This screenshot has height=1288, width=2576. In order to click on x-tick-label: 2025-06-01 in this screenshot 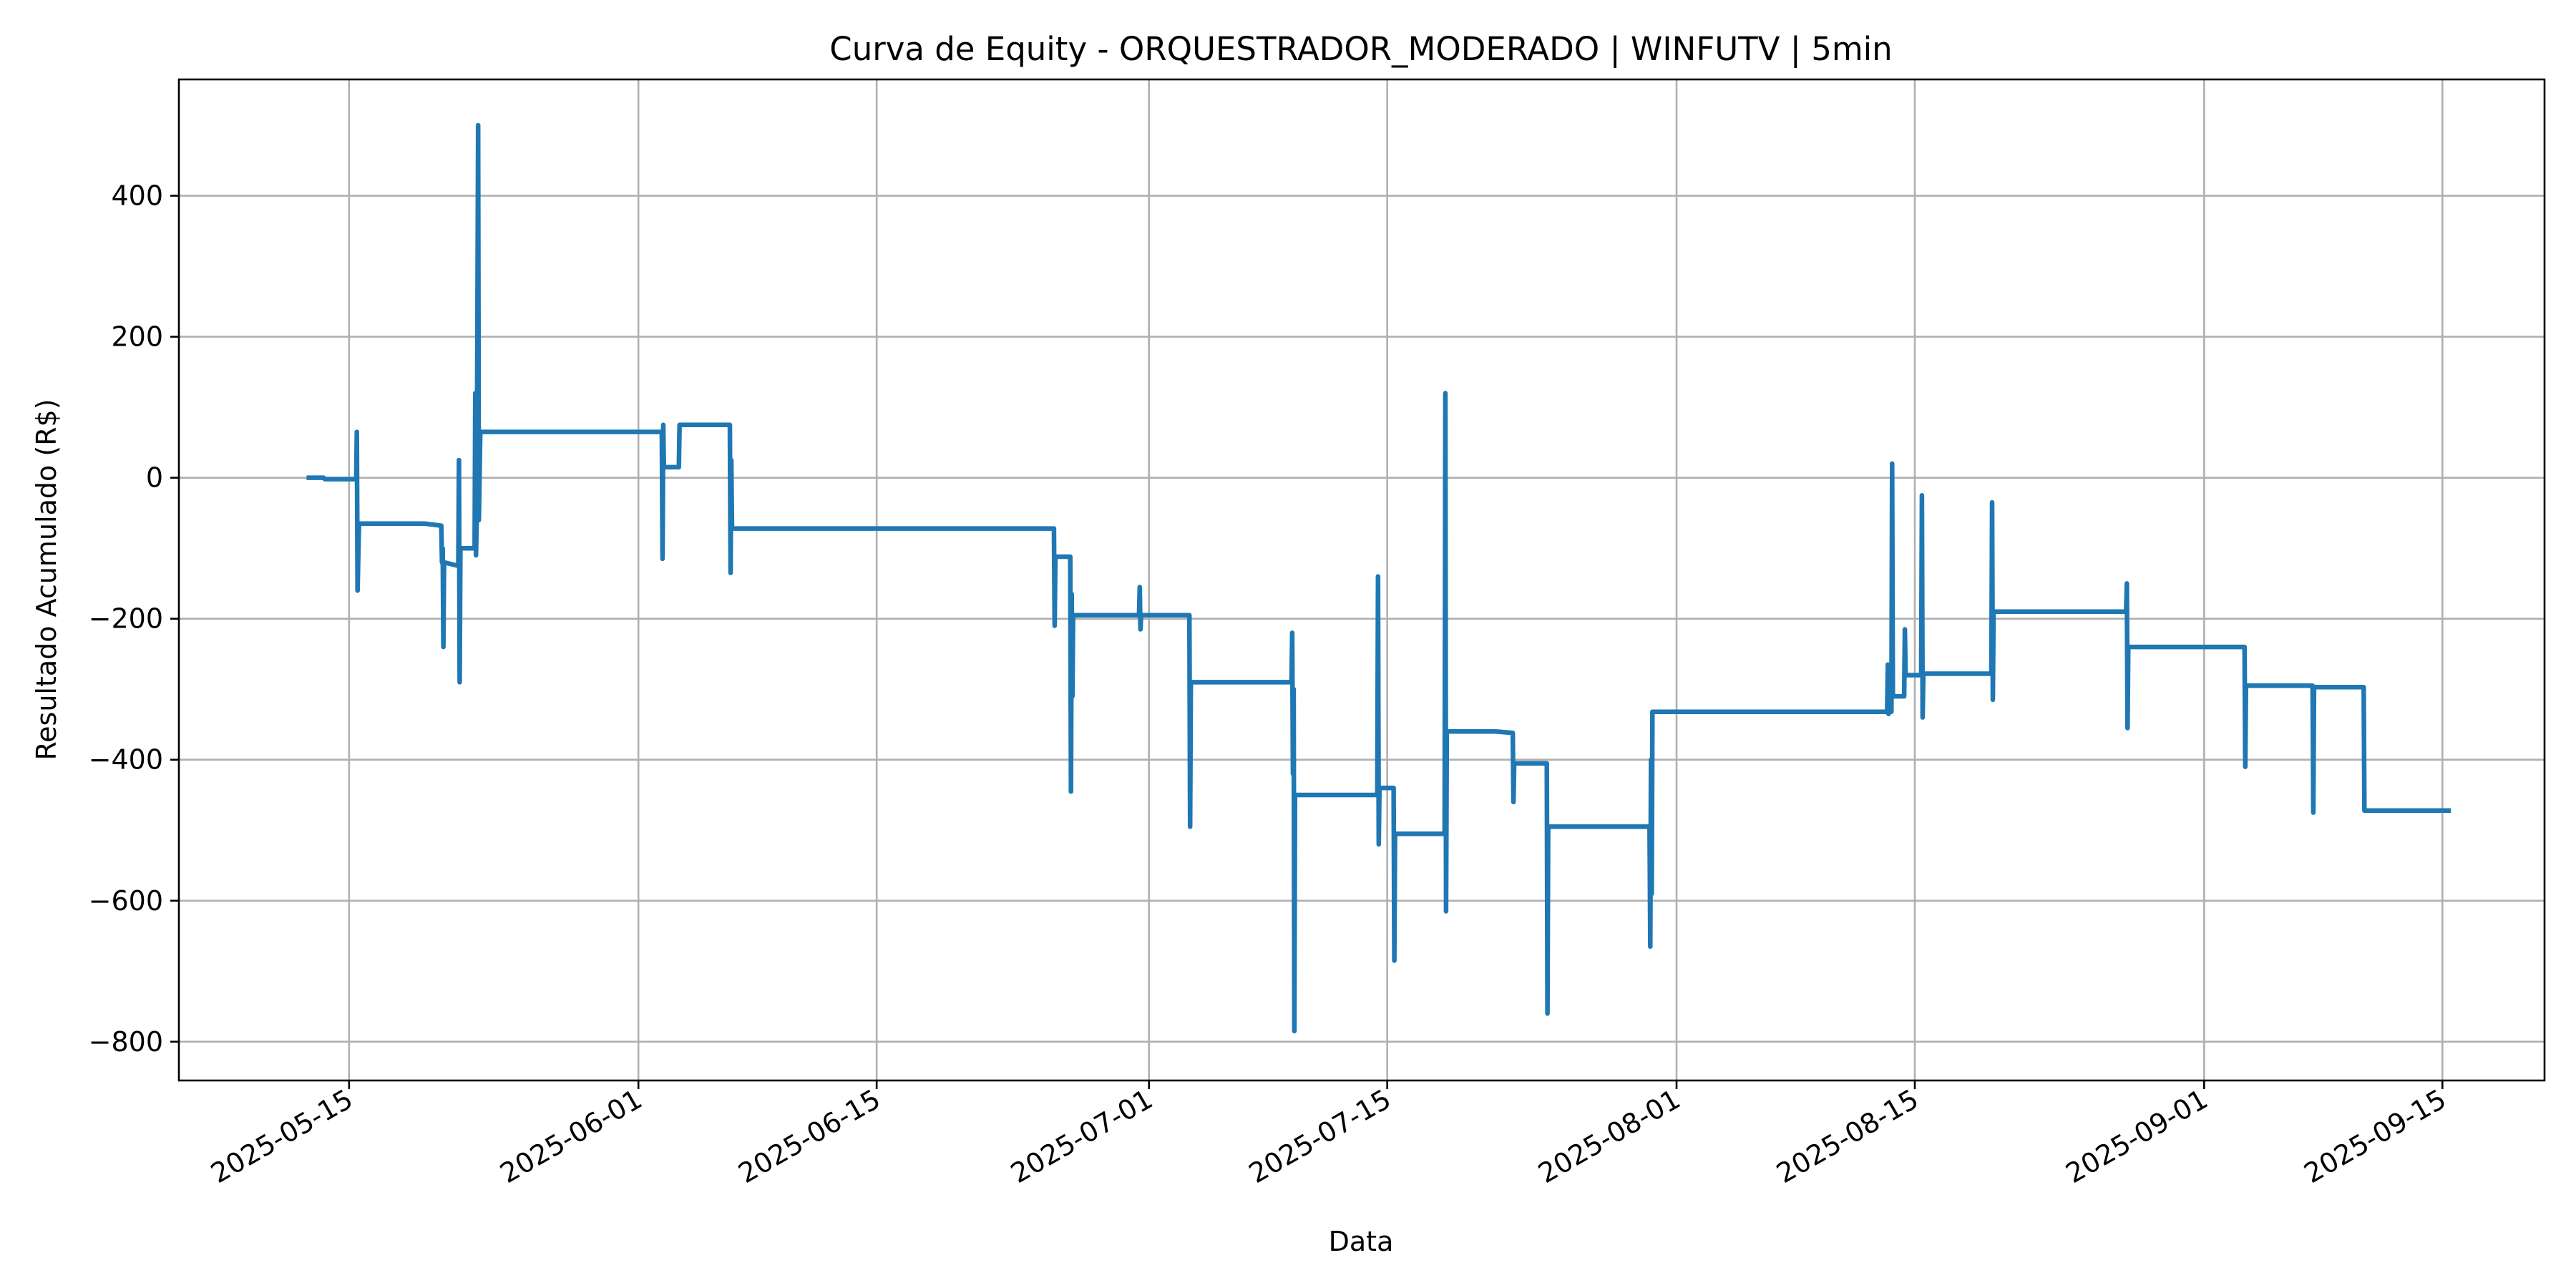, I will do `click(570, 1136)`.